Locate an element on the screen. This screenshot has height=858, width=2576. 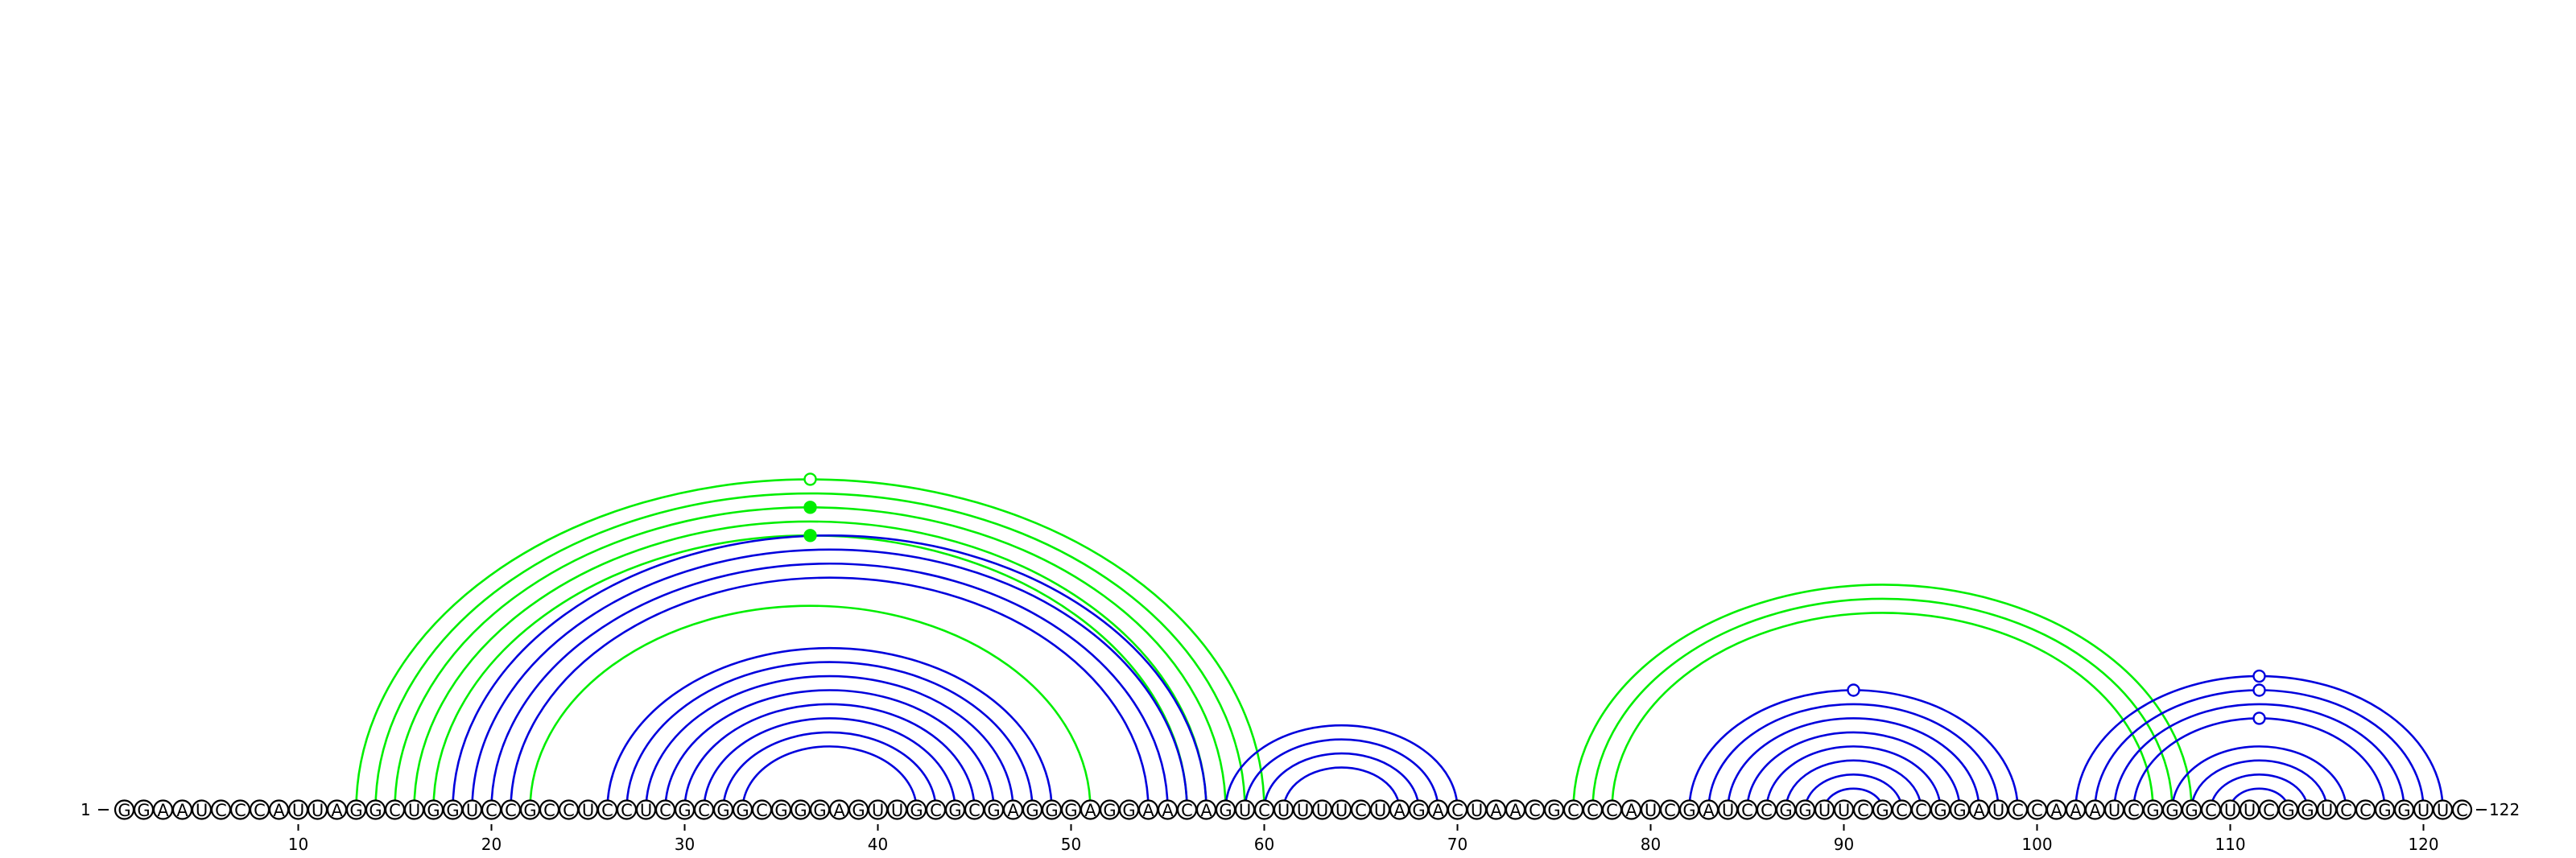
tick-label: 110 is located at coordinates (2230, 845).